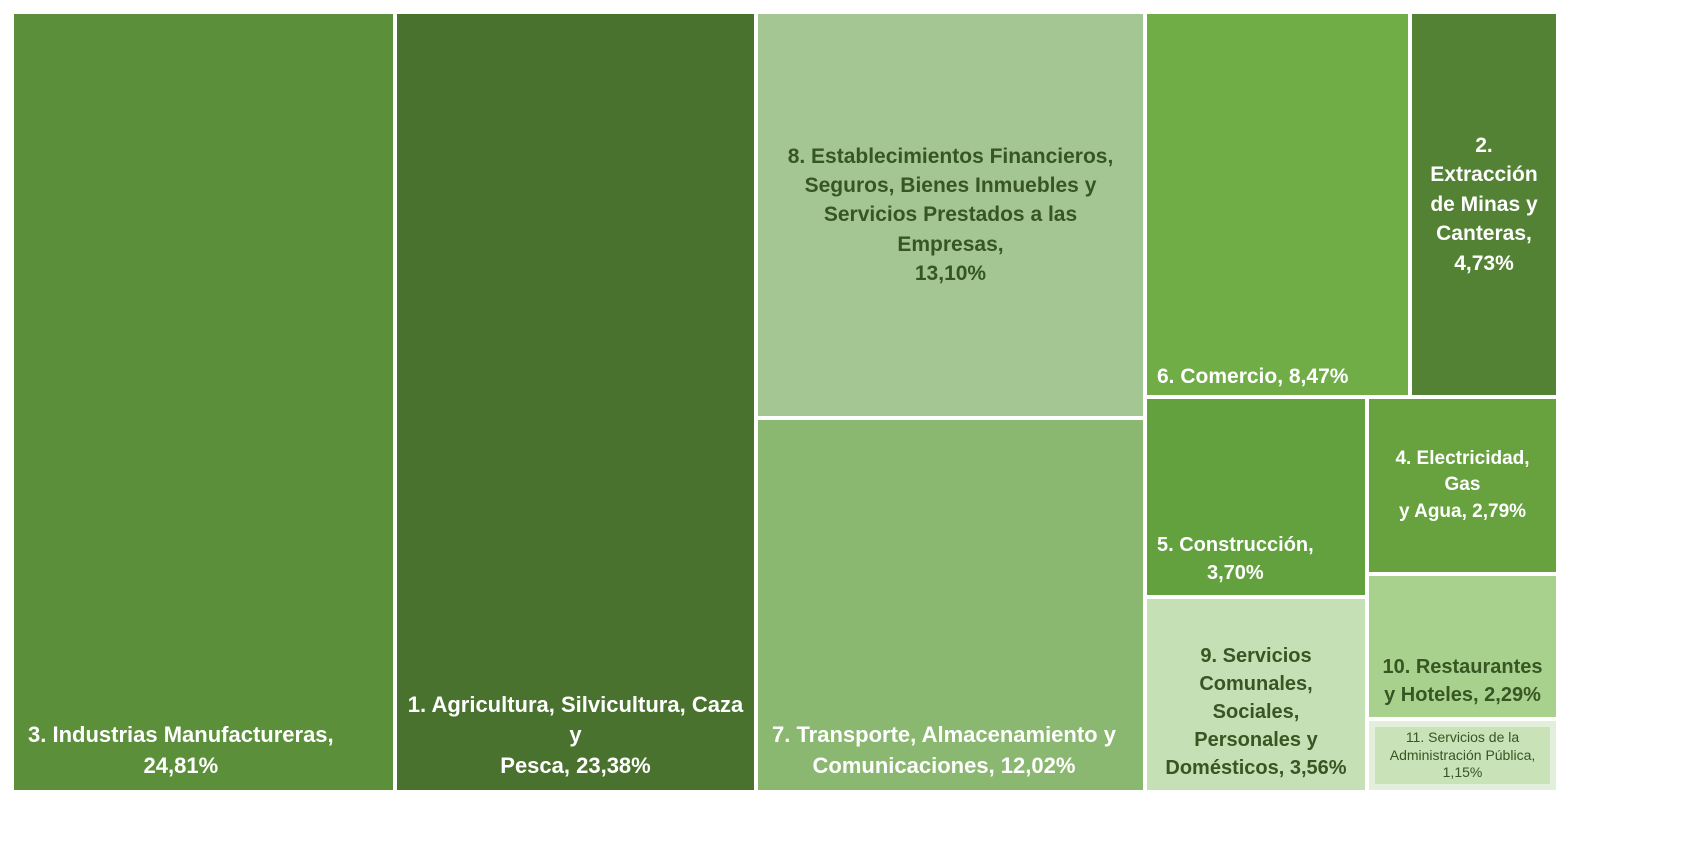  Describe the element at coordinates (1277, 204) in the screenshot. I see `treemap-tile-6: 6. Comercio, 8,47%` at that location.